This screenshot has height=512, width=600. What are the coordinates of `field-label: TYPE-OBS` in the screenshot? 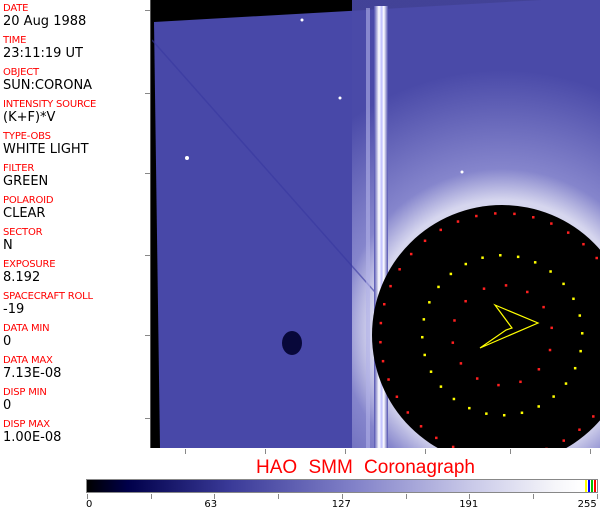 It's located at (27, 136).